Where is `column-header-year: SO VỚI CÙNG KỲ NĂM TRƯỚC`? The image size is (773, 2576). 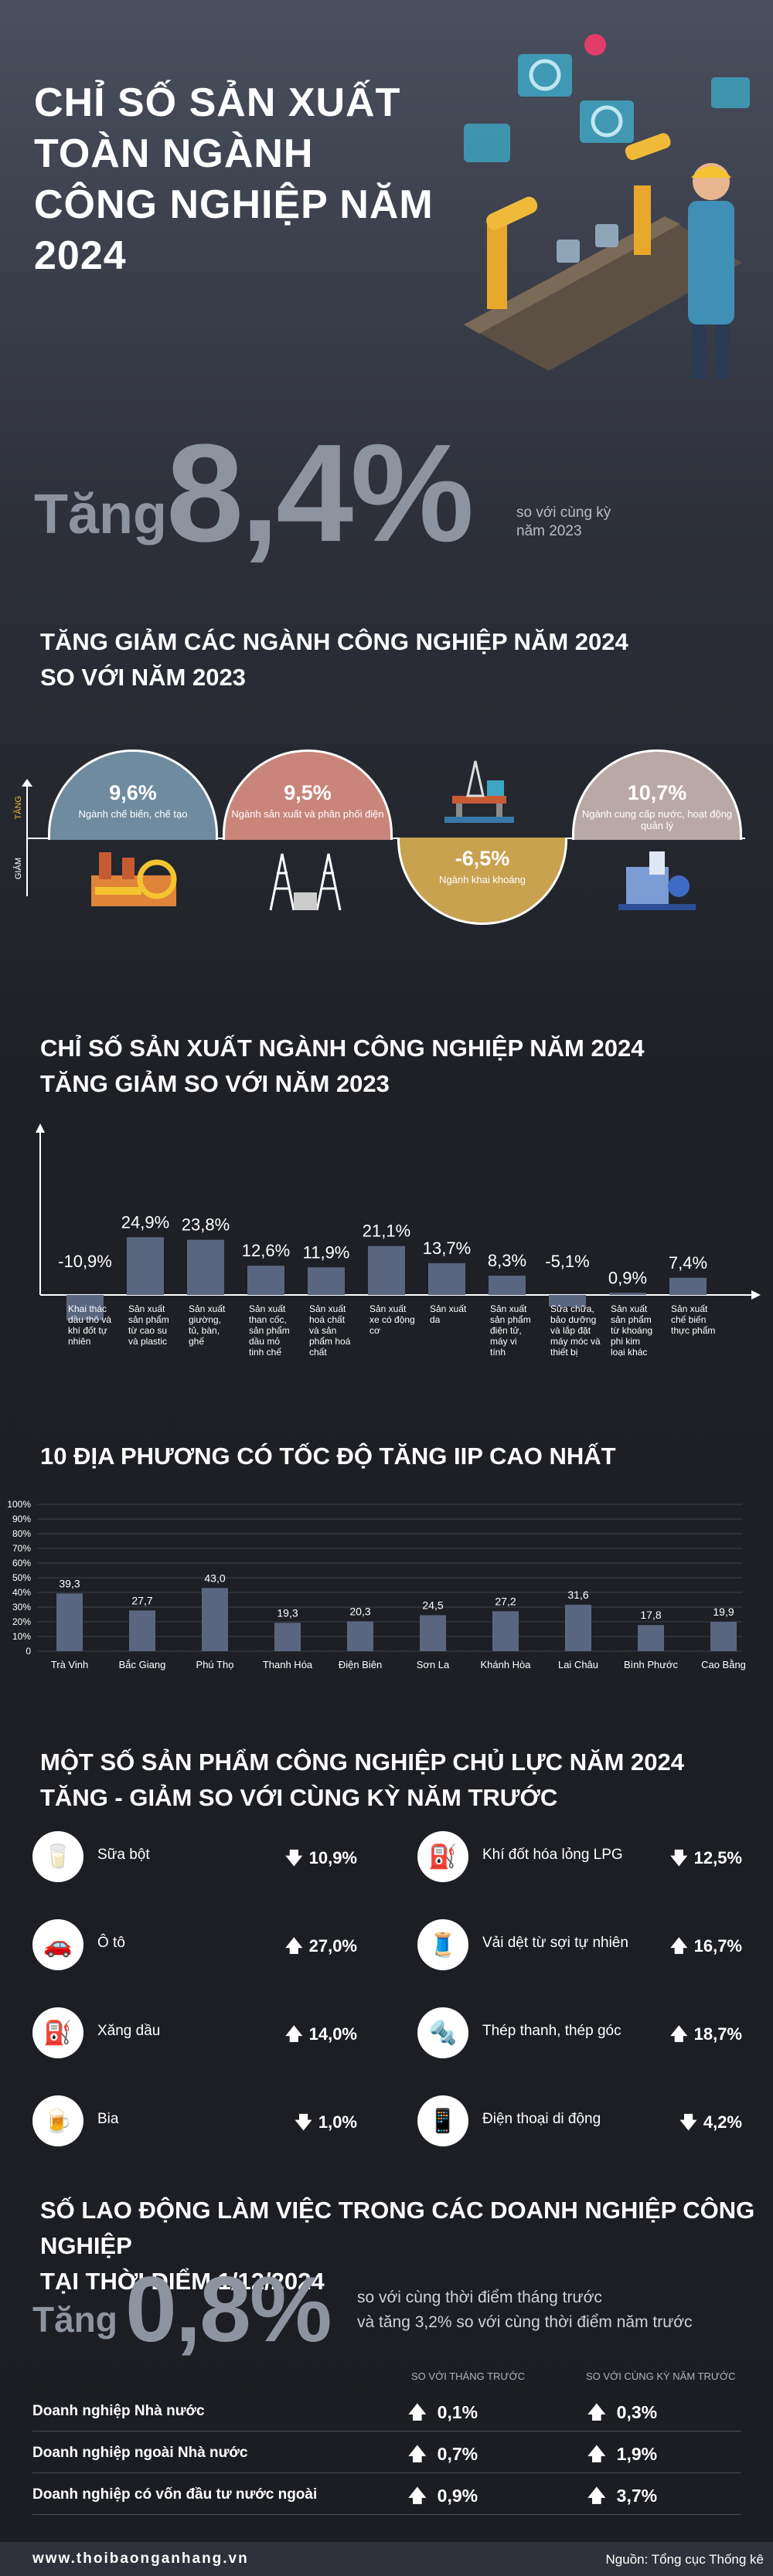
column-header-year: SO VỚI CÙNG KỲ NĂM TRƯỚC is located at coordinates (661, 2376).